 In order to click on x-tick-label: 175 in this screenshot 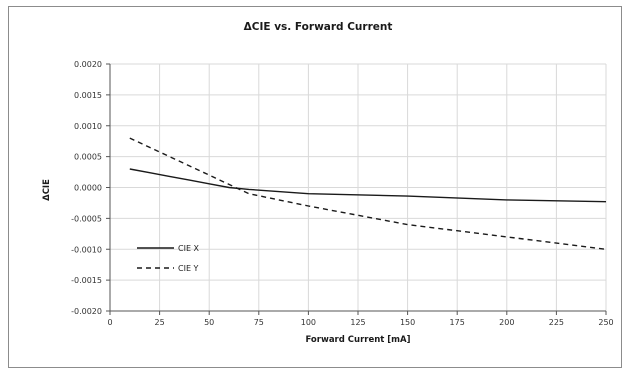, I will do `click(457, 322)`.